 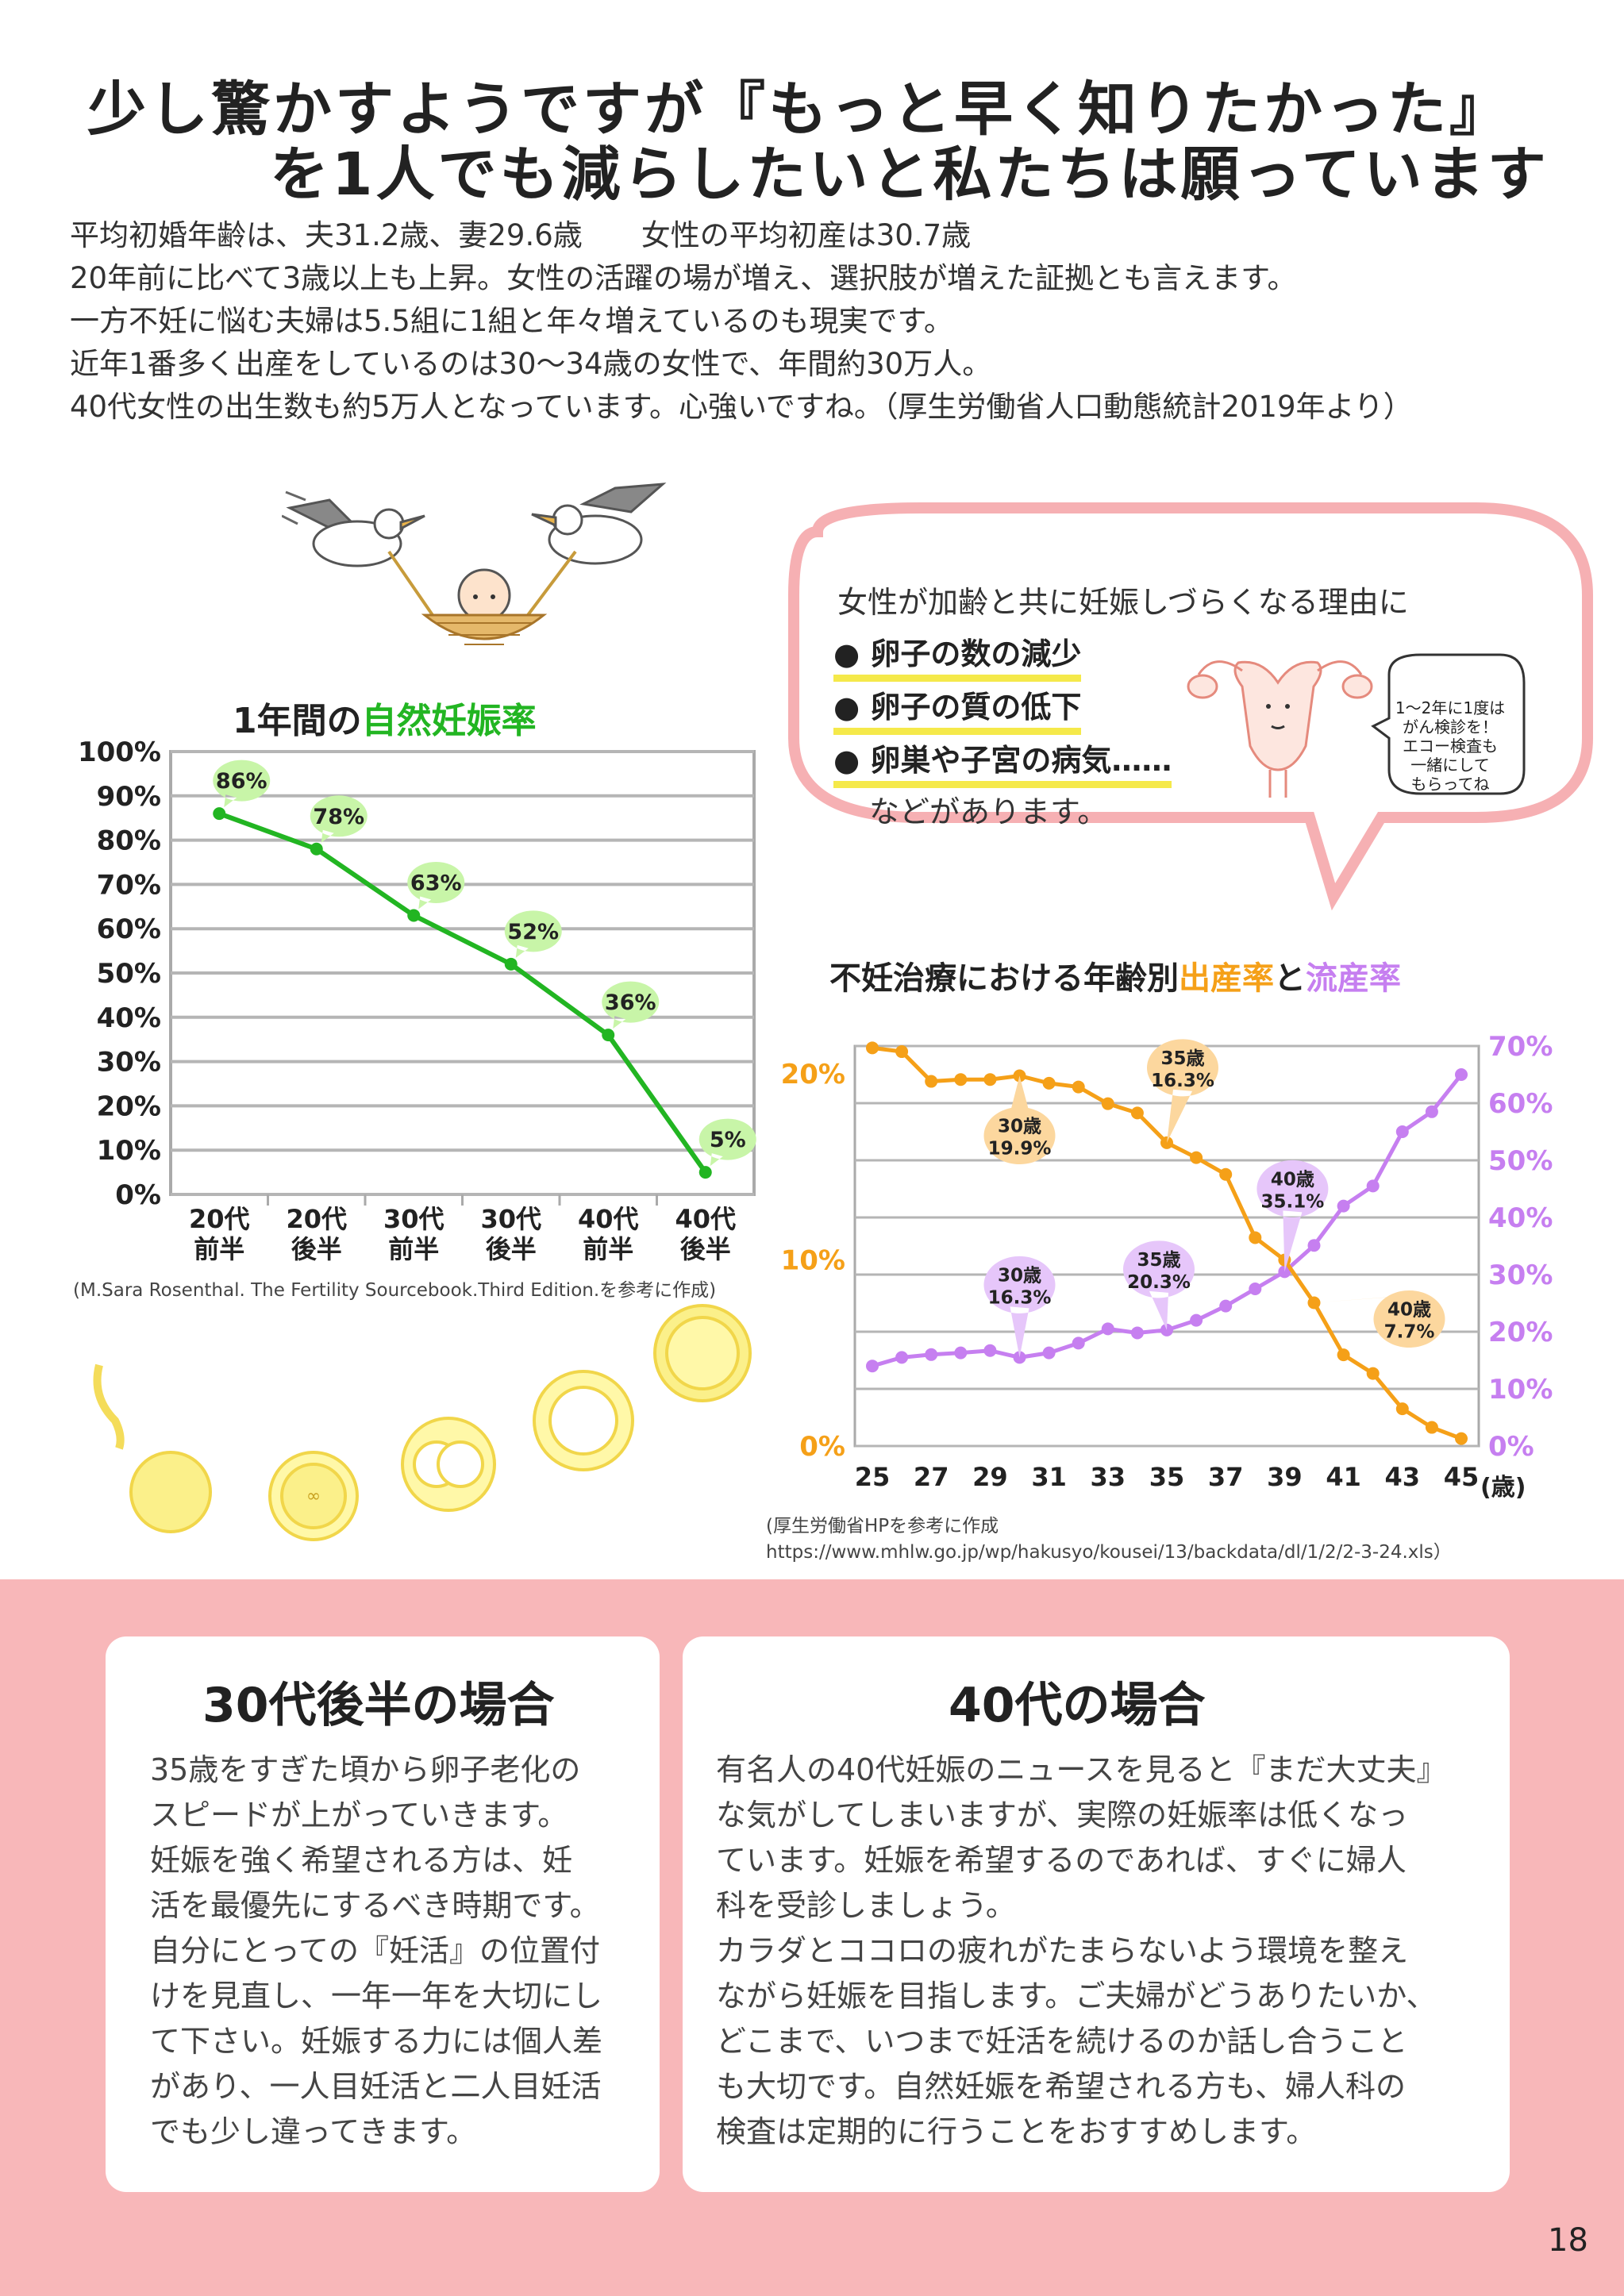 I want to click on chart2-title-miscarriage: 流産率, so click(x=1353, y=978).